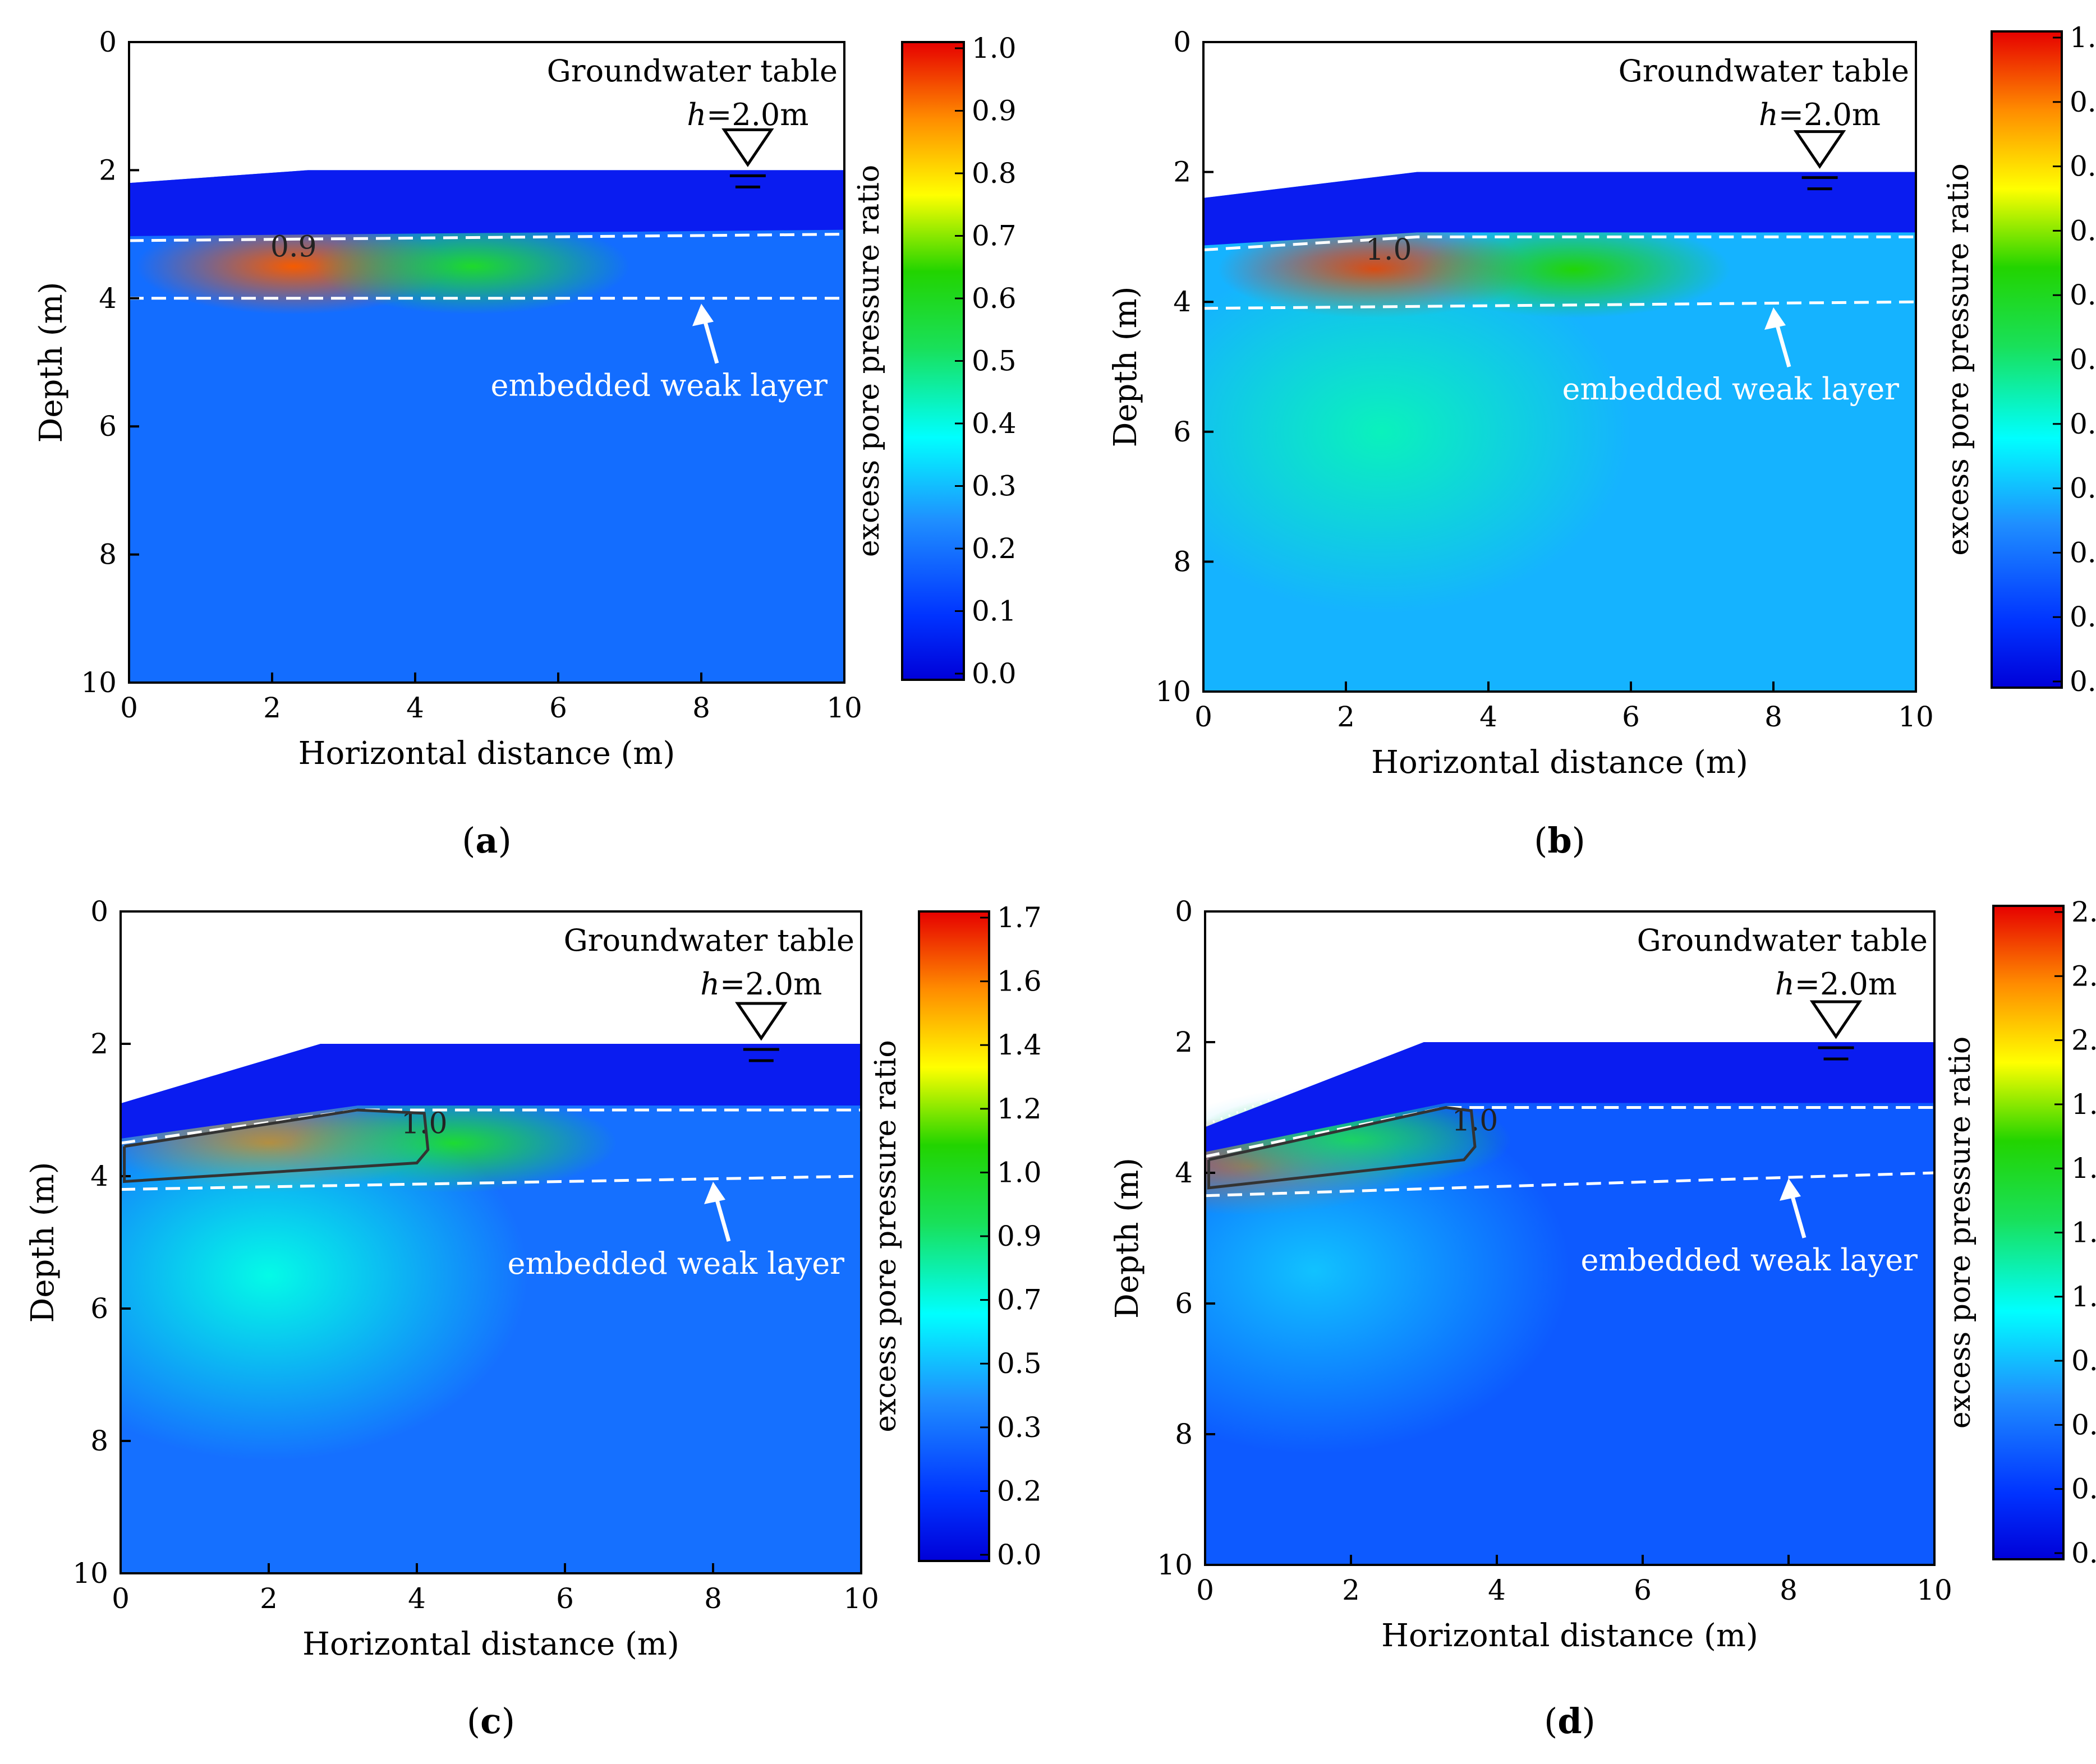 The image size is (2096, 1764). I want to click on colorbar-tick-label: 0.8, so click(2083, 167).